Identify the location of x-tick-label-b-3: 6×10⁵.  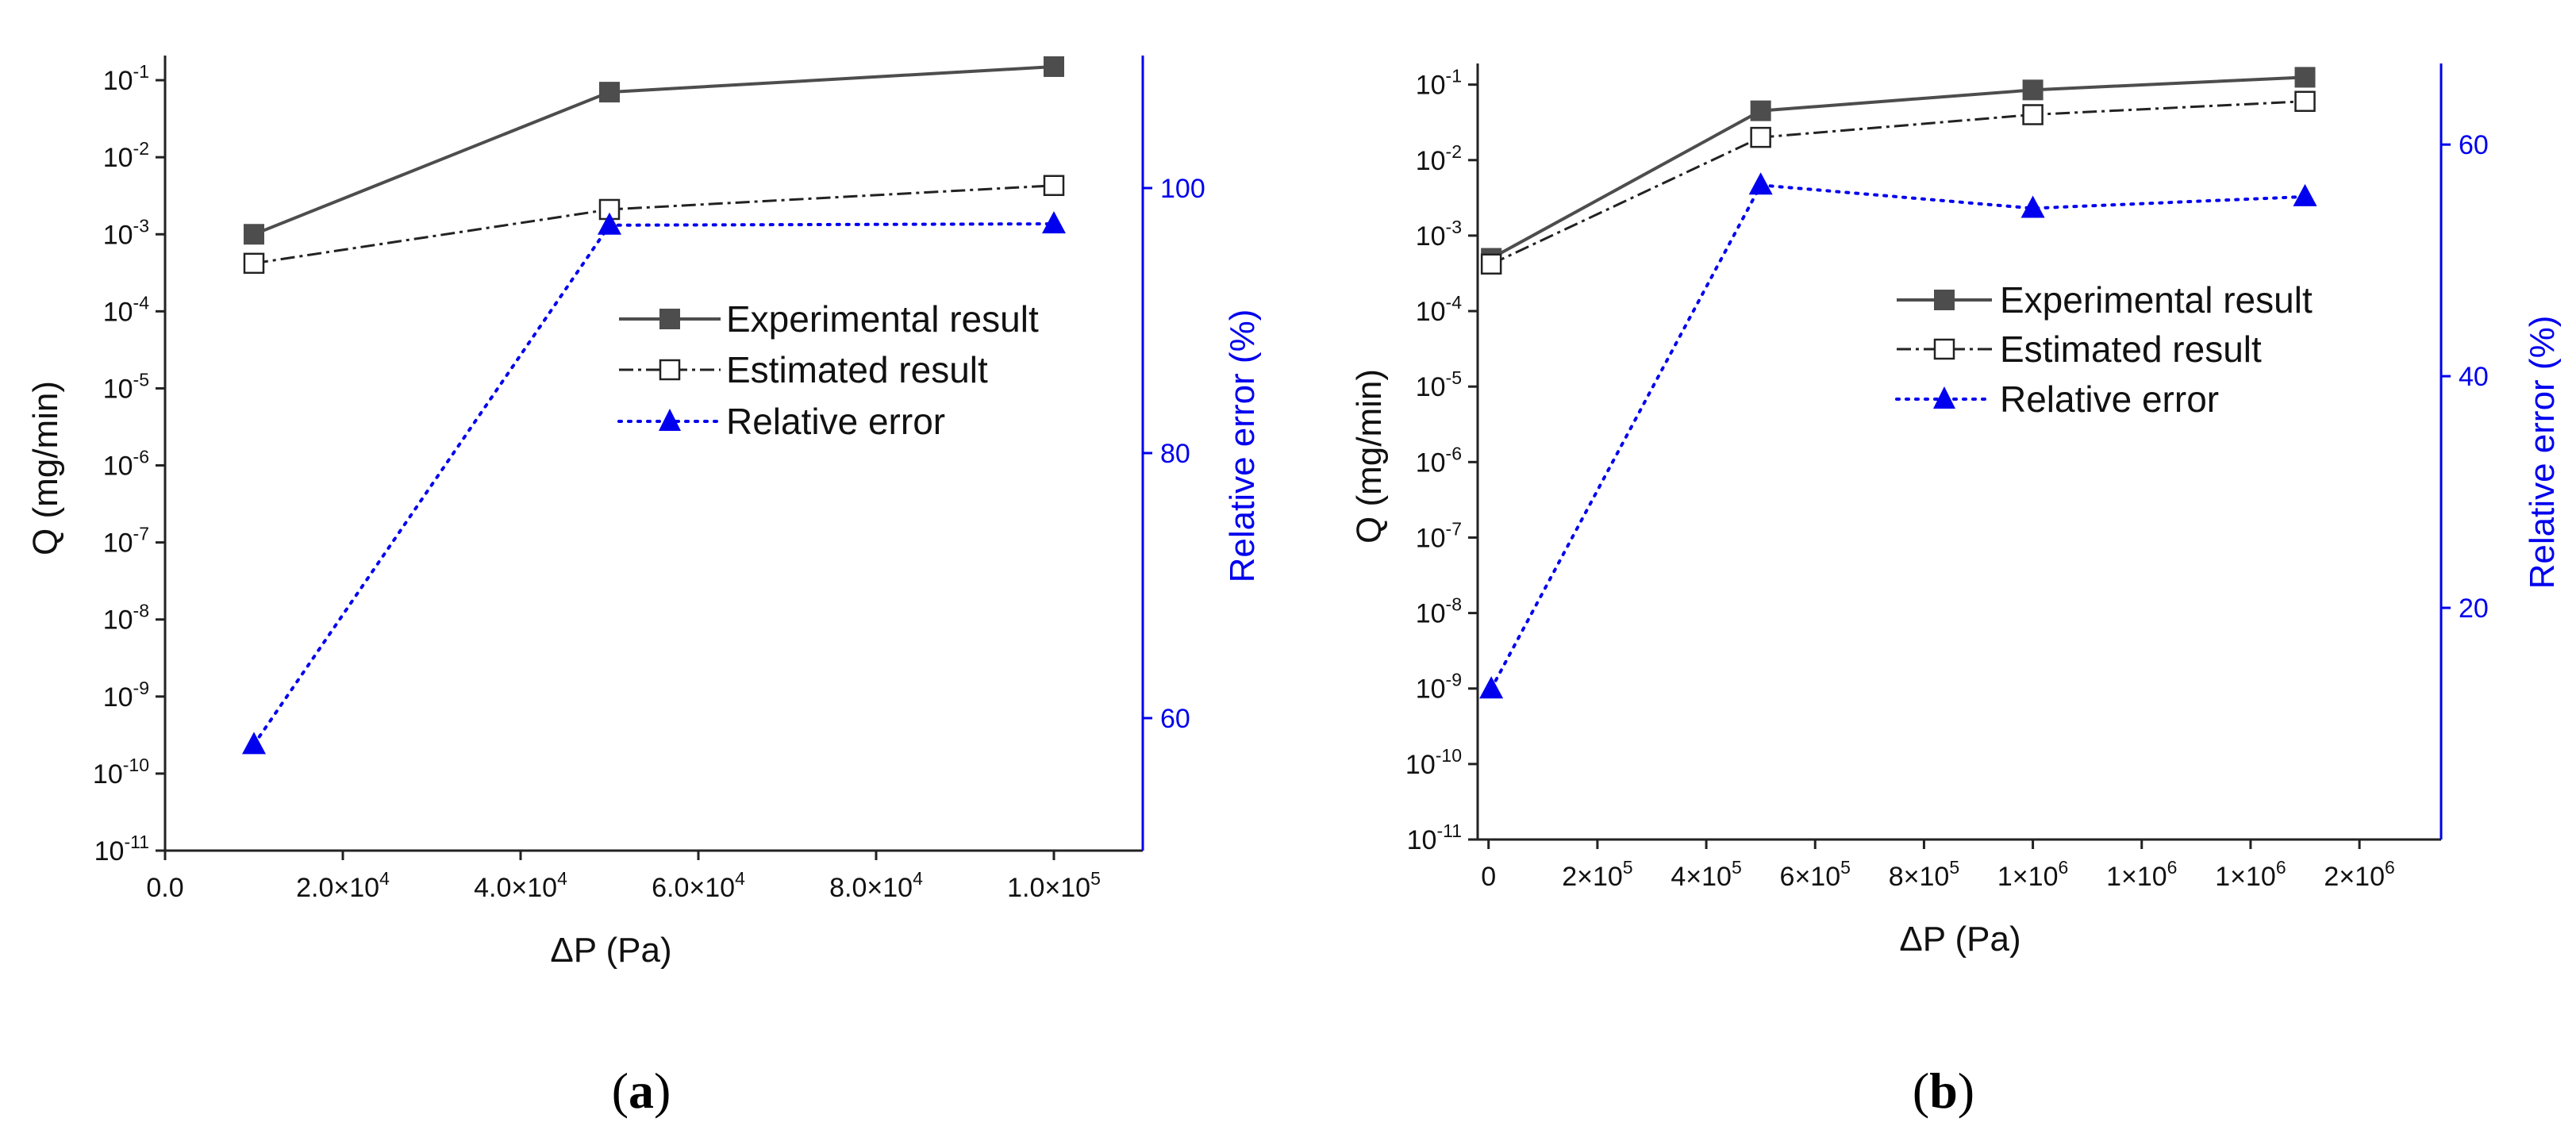
(1815, 875).